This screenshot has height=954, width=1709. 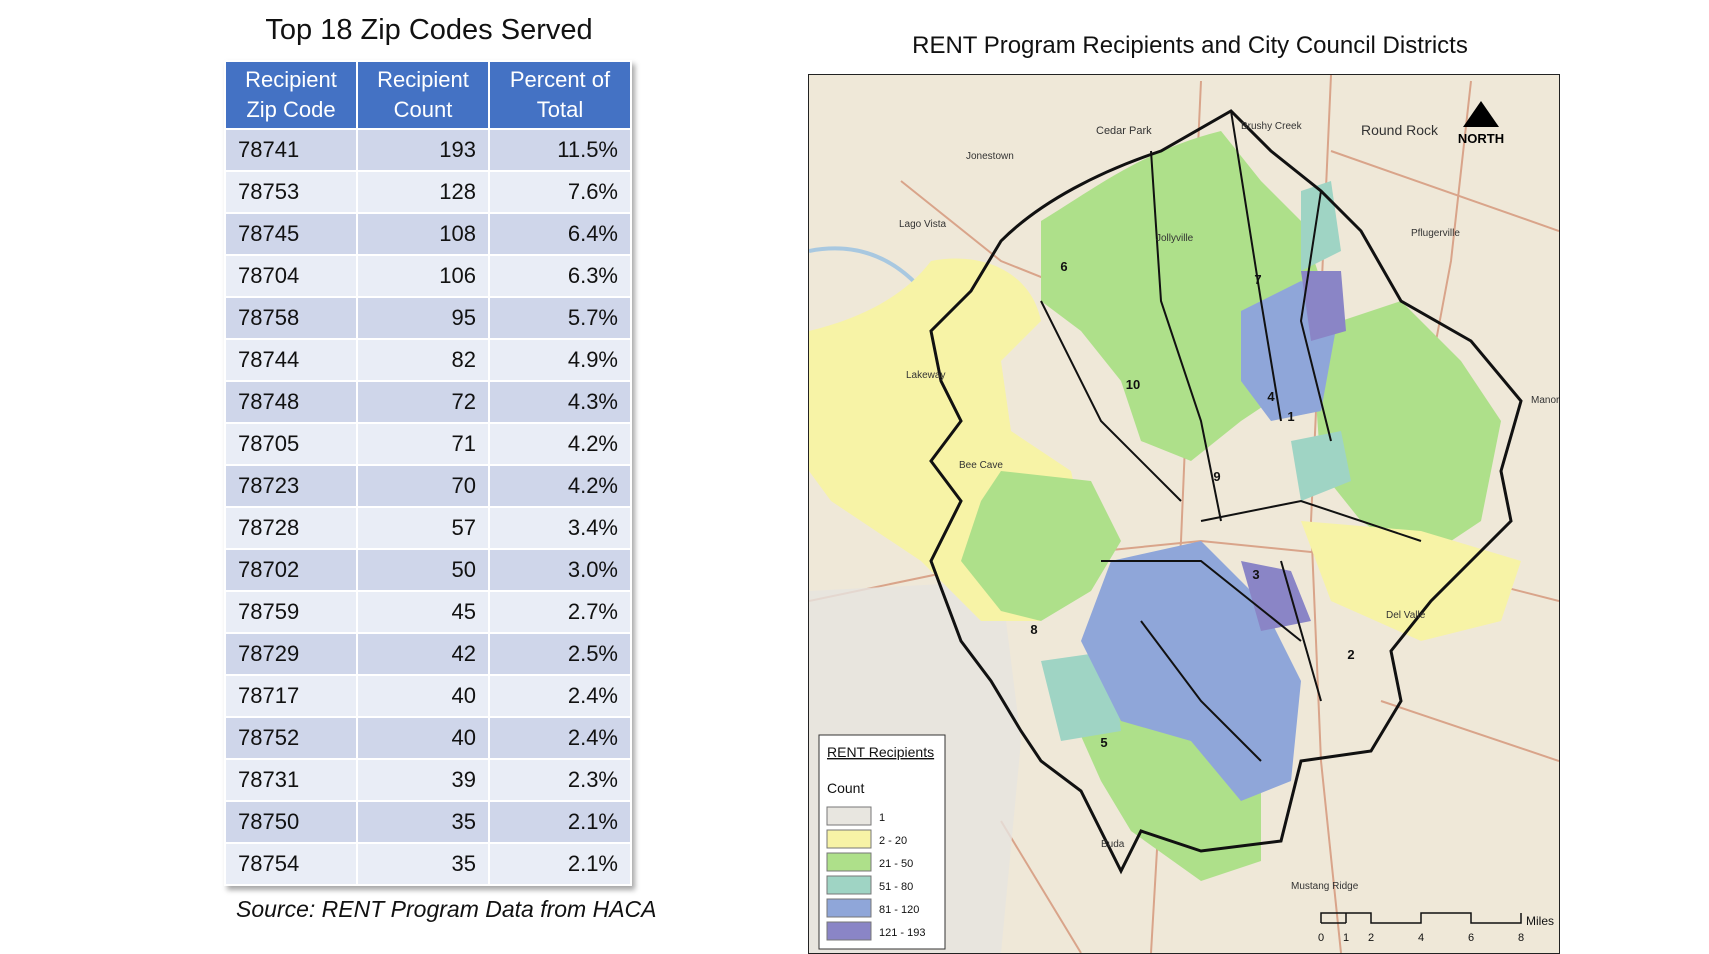 What do you see at coordinates (1192, 504) in the screenshot?
I see `district-labels: 1 2 3 4 5 6 7 8 9 10` at bounding box center [1192, 504].